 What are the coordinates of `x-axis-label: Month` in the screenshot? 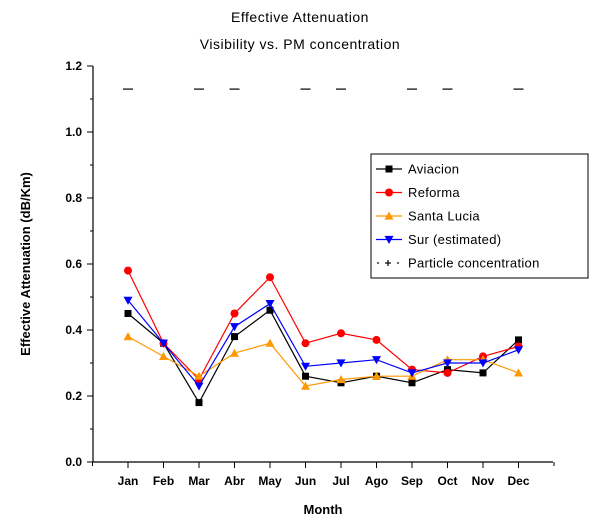 It's located at (323, 509).